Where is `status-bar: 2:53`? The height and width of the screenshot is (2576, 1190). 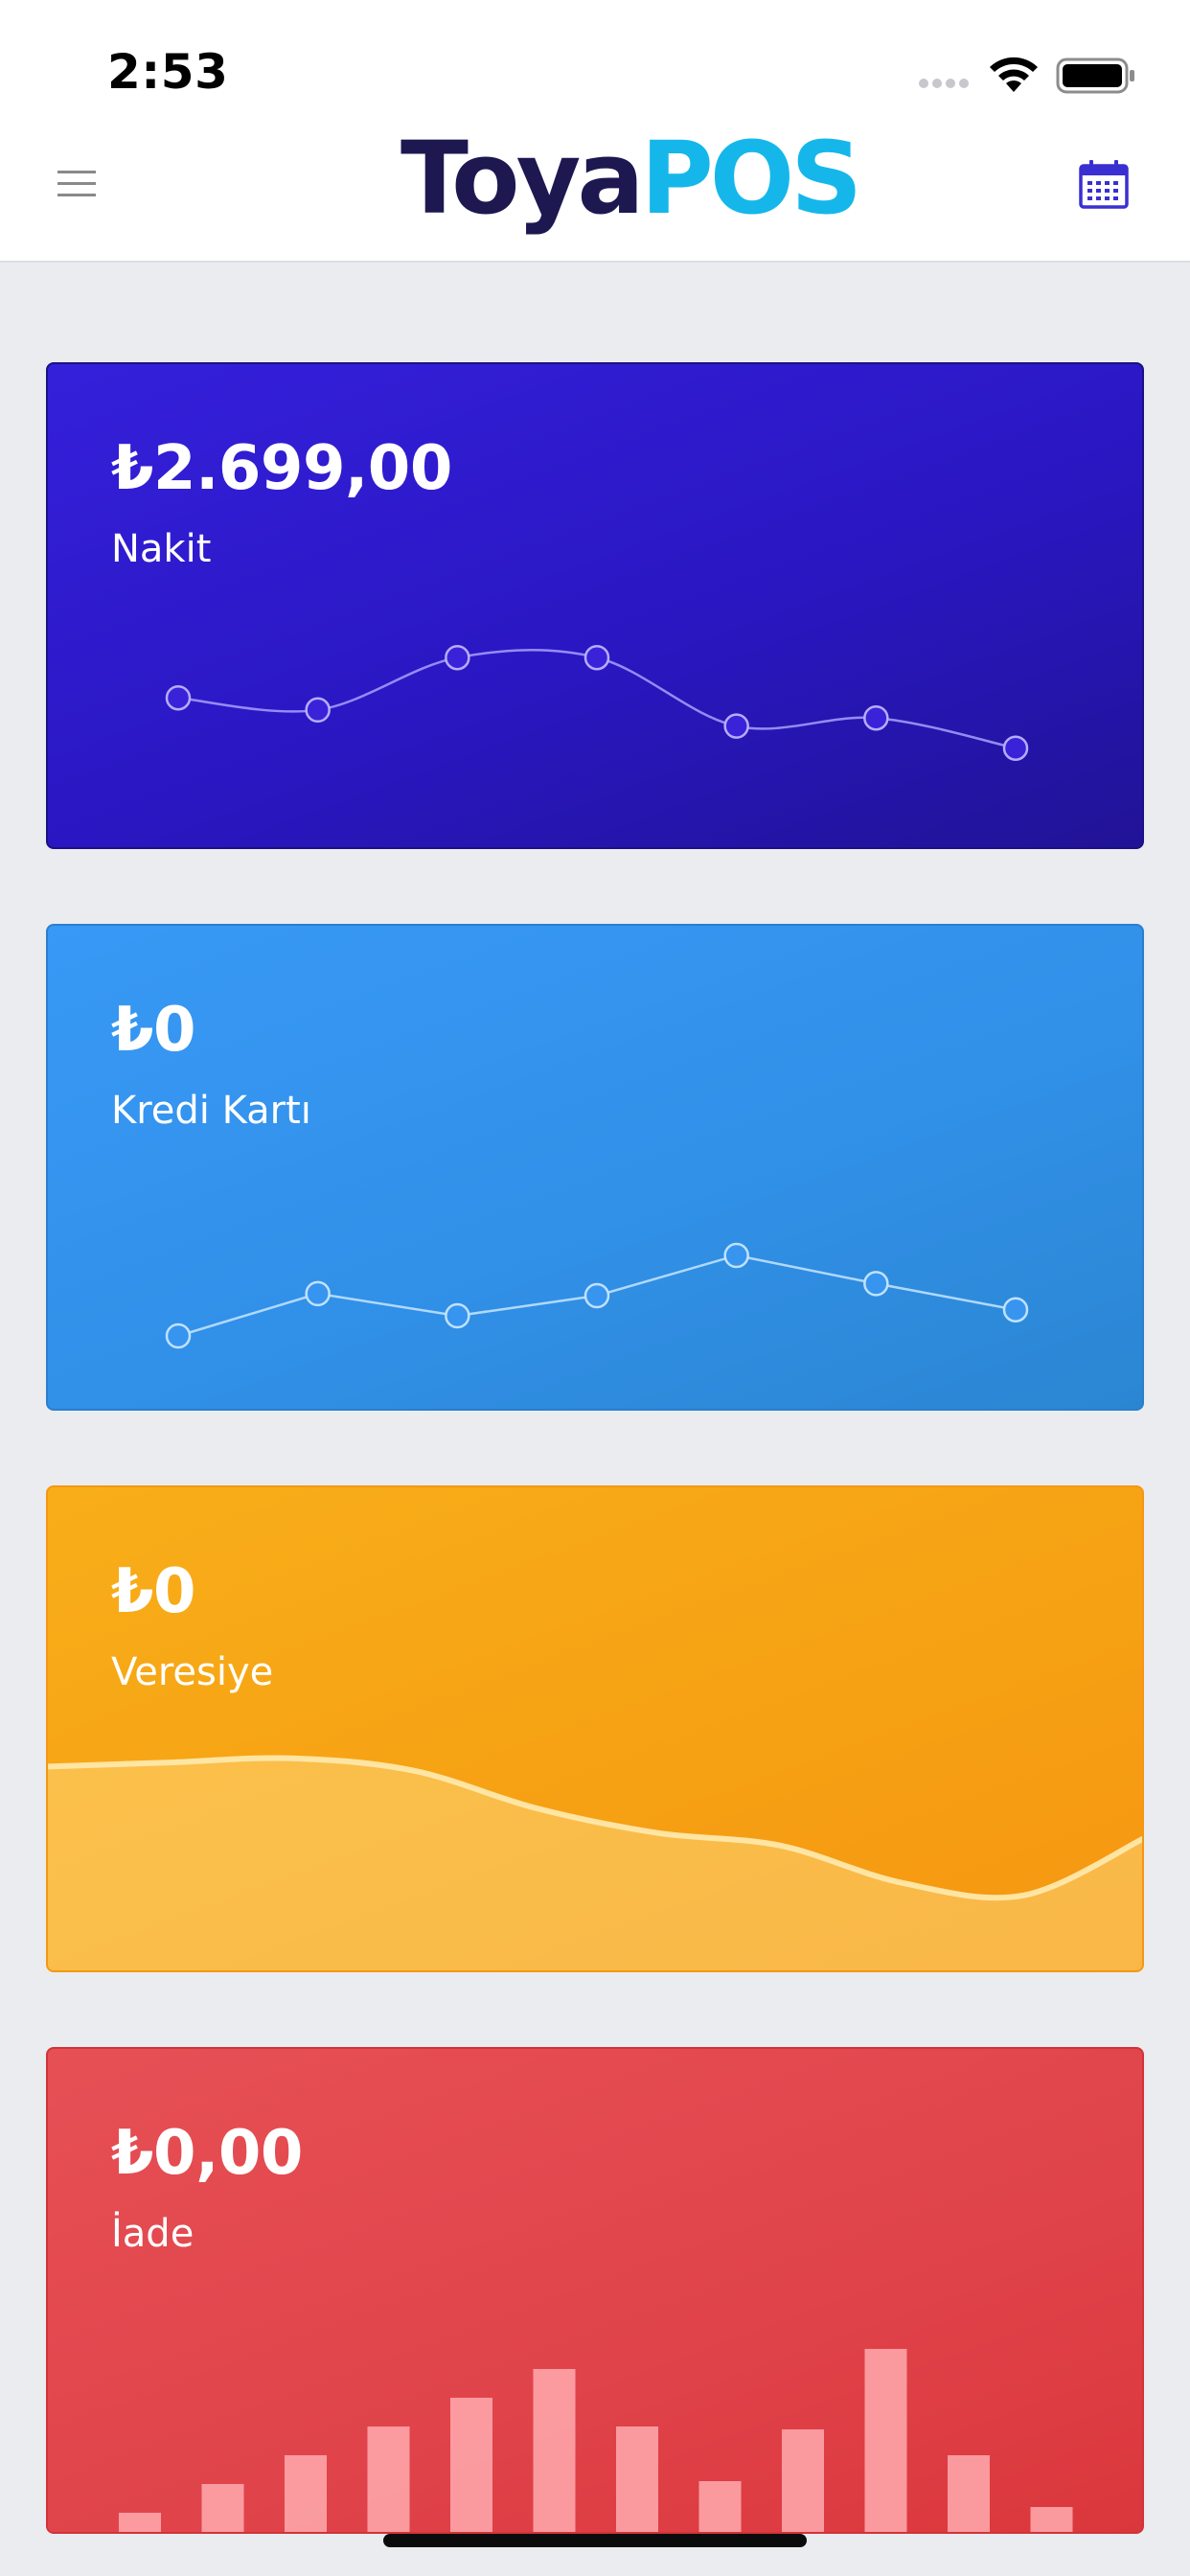 status-bar: 2:53 is located at coordinates (595, 67).